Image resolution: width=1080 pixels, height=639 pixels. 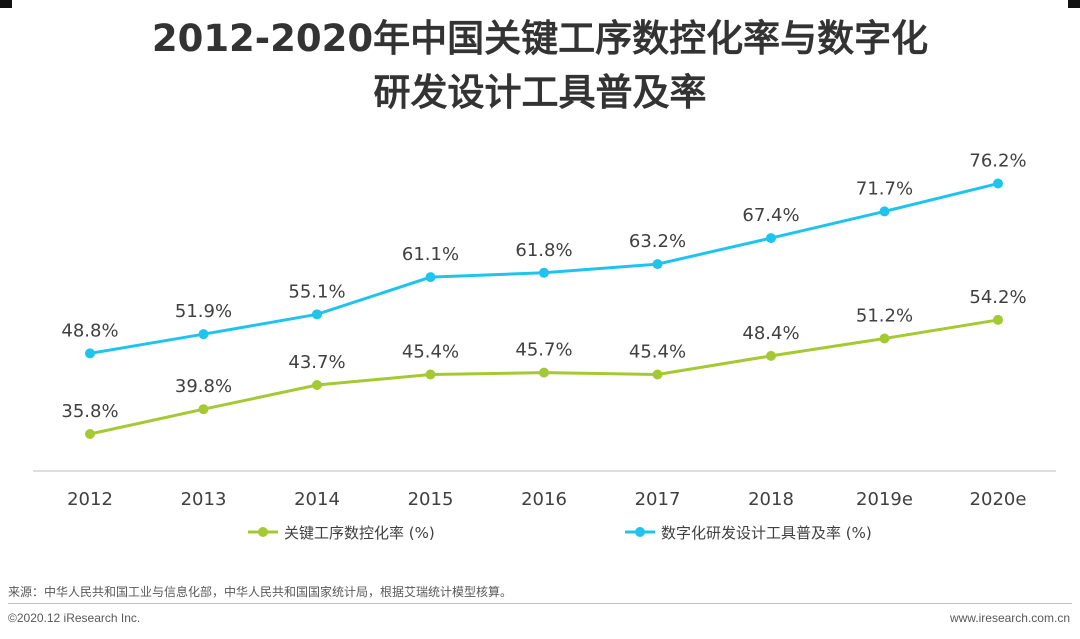 What do you see at coordinates (316, 362) in the screenshot?
I see `data-label: 43.7%` at bounding box center [316, 362].